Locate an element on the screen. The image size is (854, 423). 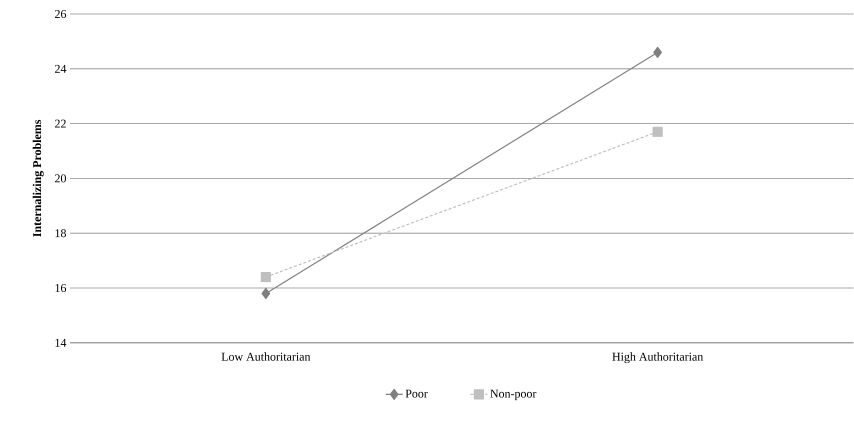
y-tick-label: 22 is located at coordinates (60, 124).